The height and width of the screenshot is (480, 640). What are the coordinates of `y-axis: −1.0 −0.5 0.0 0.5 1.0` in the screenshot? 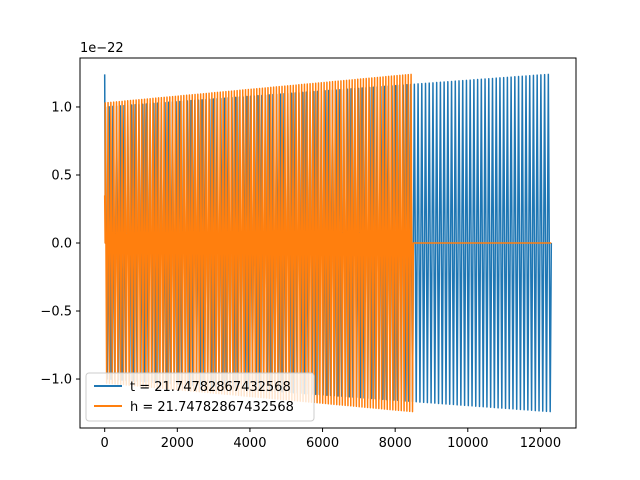 It's located at (60, 244).